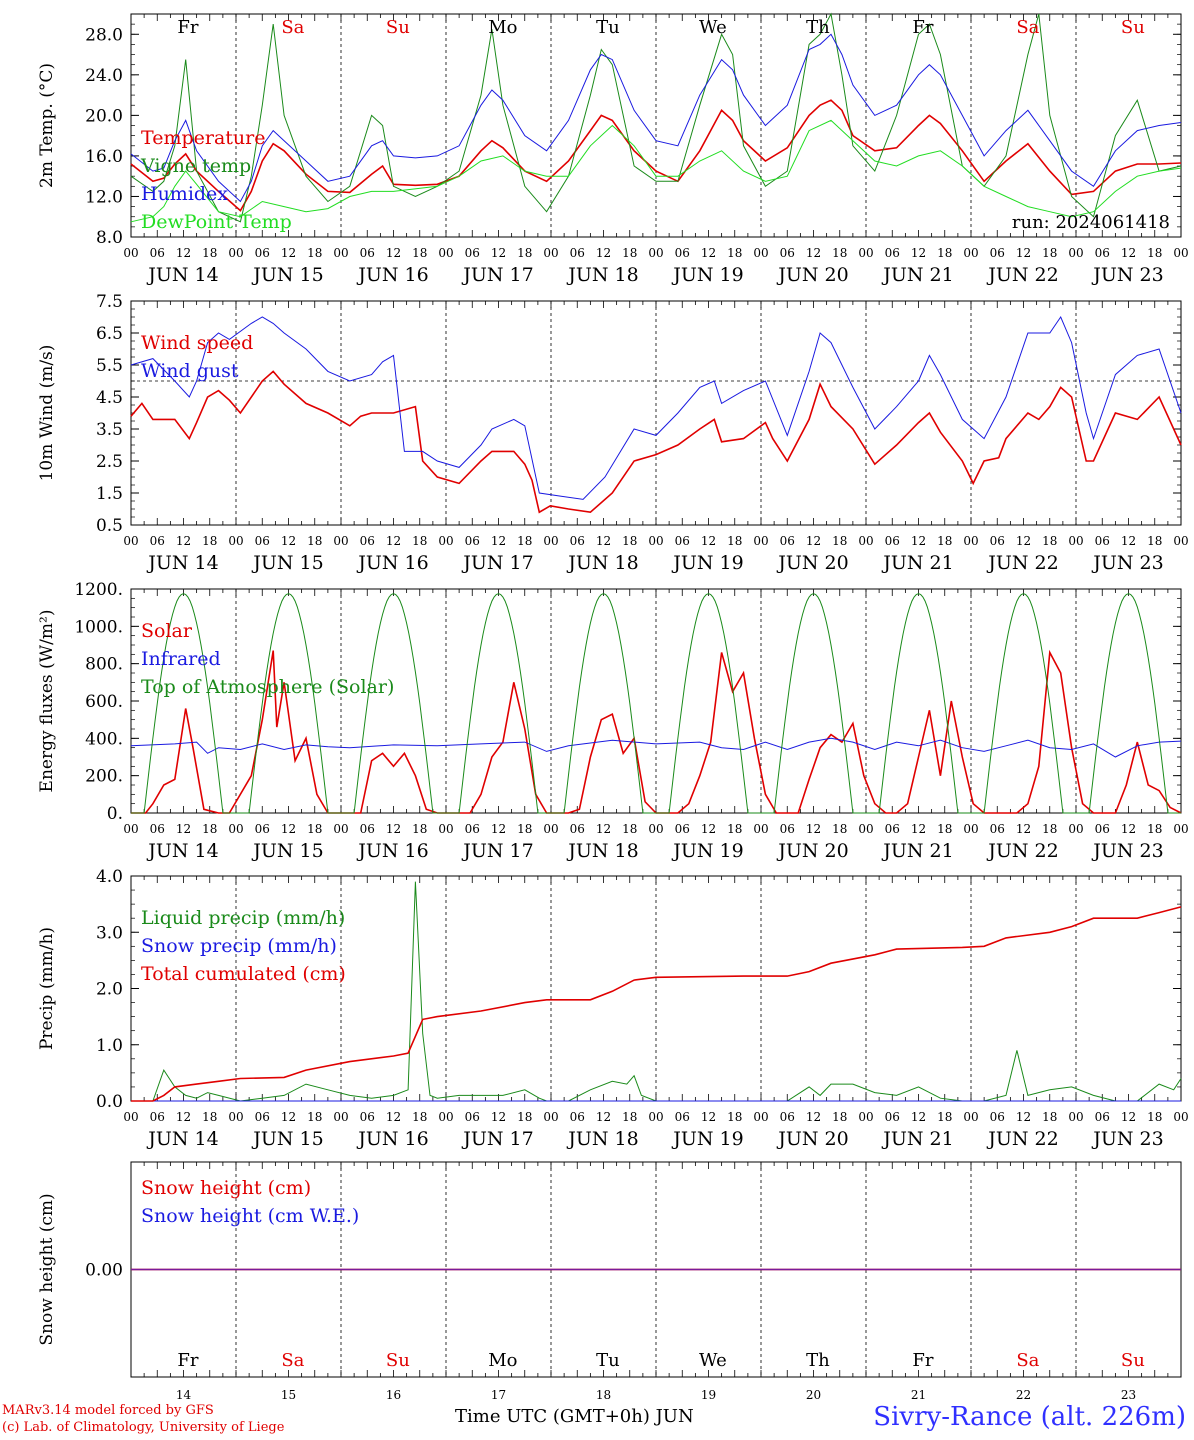 The image size is (1194, 1440). What do you see at coordinates (656, 747) in the screenshot?
I see `series-infrared` at bounding box center [656, 747].